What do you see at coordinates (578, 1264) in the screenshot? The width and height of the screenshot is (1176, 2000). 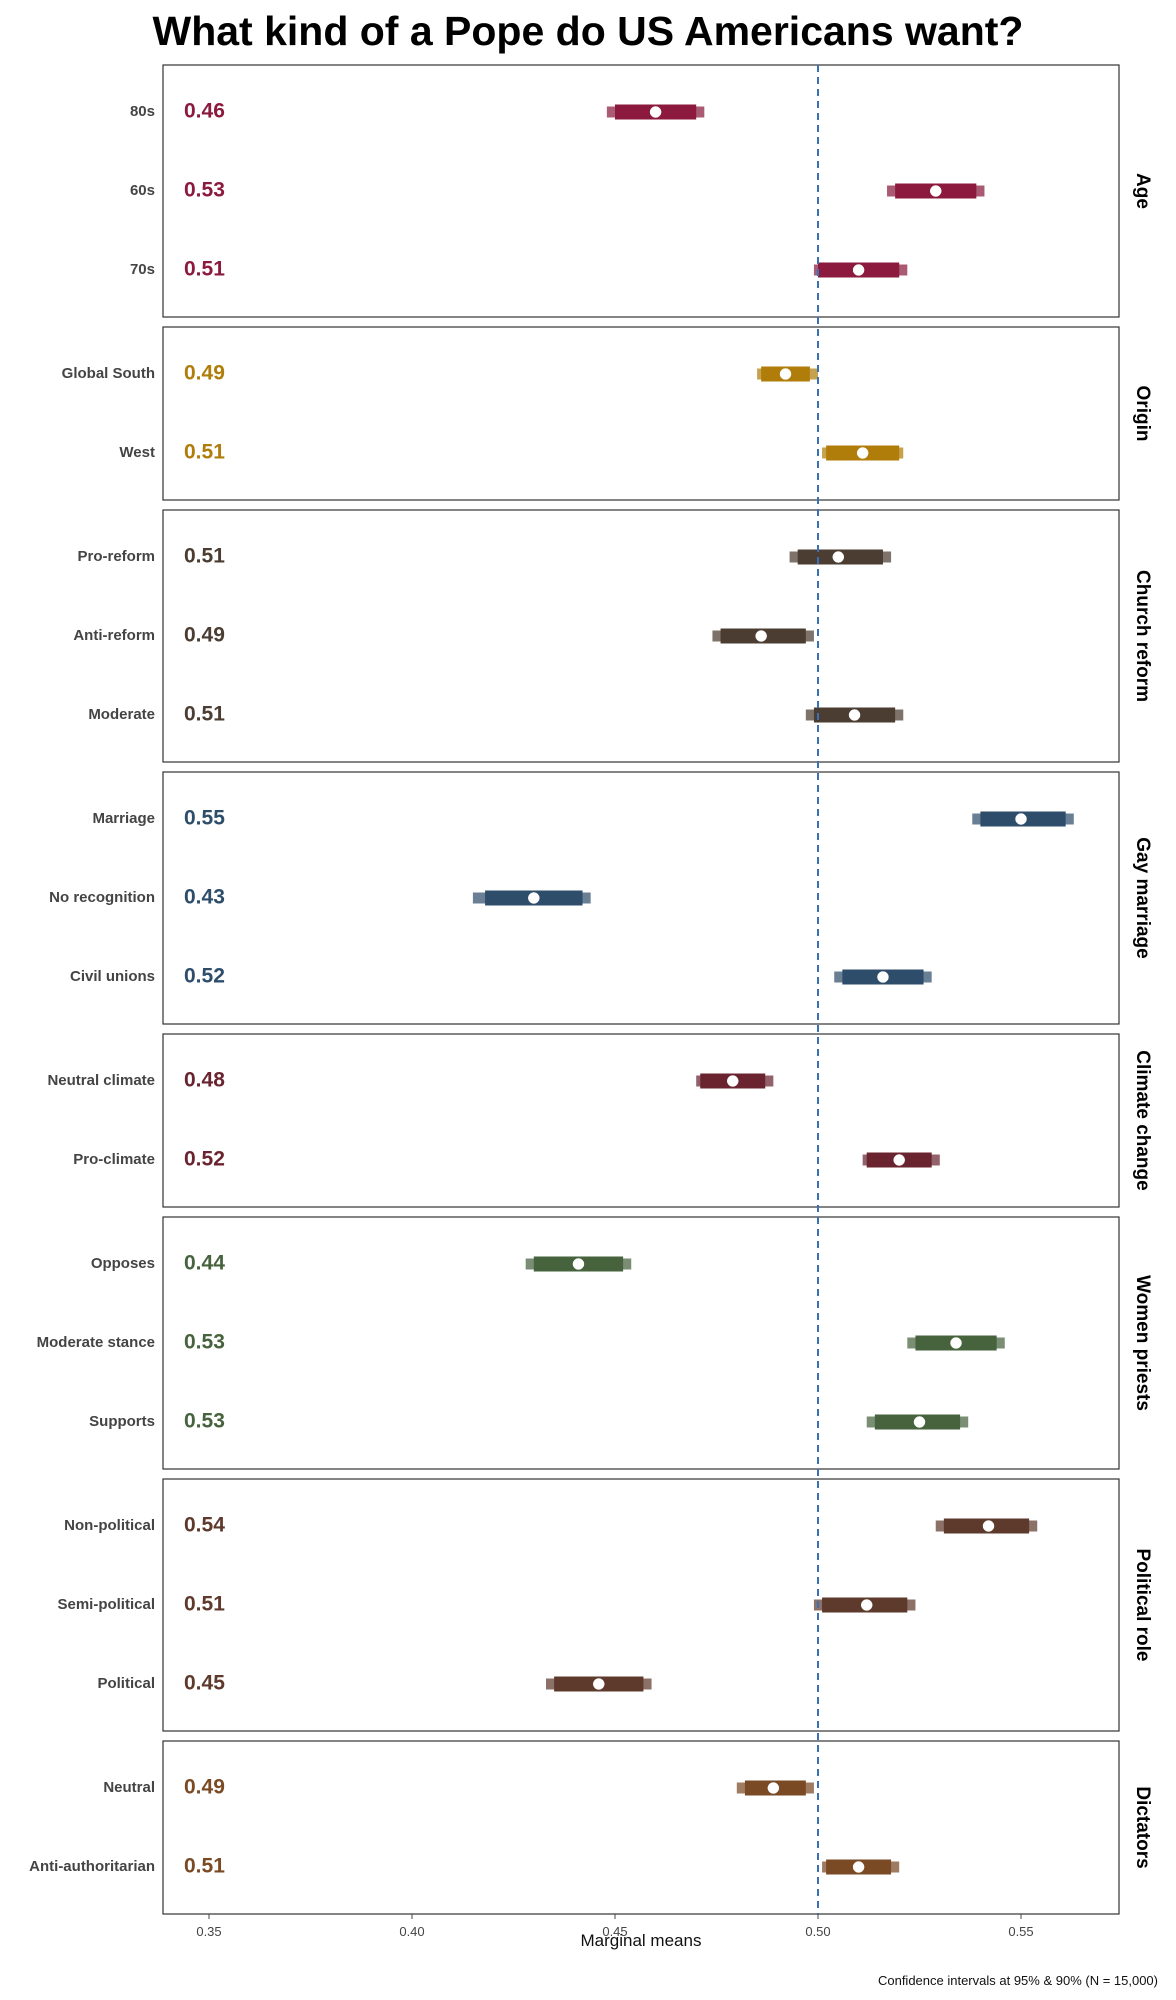 I see `estimate-point-opposes` at bounding box center [578, 1264].